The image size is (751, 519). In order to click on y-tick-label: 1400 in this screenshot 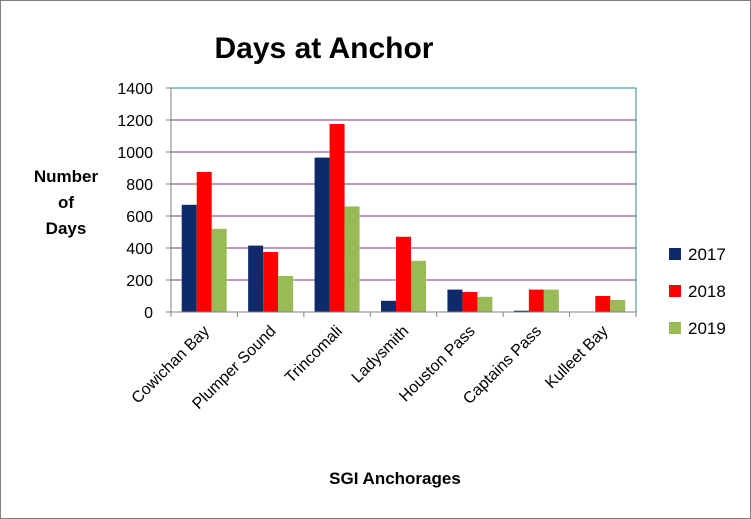, I will do `click(135, 89)`.